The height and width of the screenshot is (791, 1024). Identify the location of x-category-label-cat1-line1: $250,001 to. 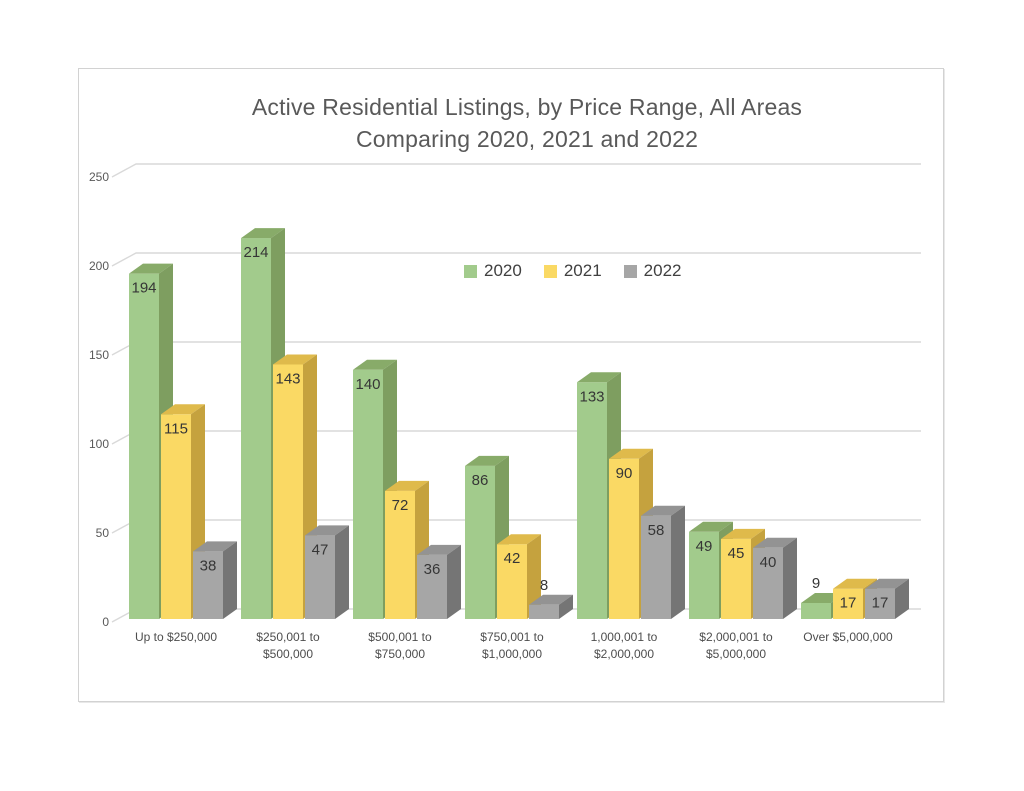
(288, 637).